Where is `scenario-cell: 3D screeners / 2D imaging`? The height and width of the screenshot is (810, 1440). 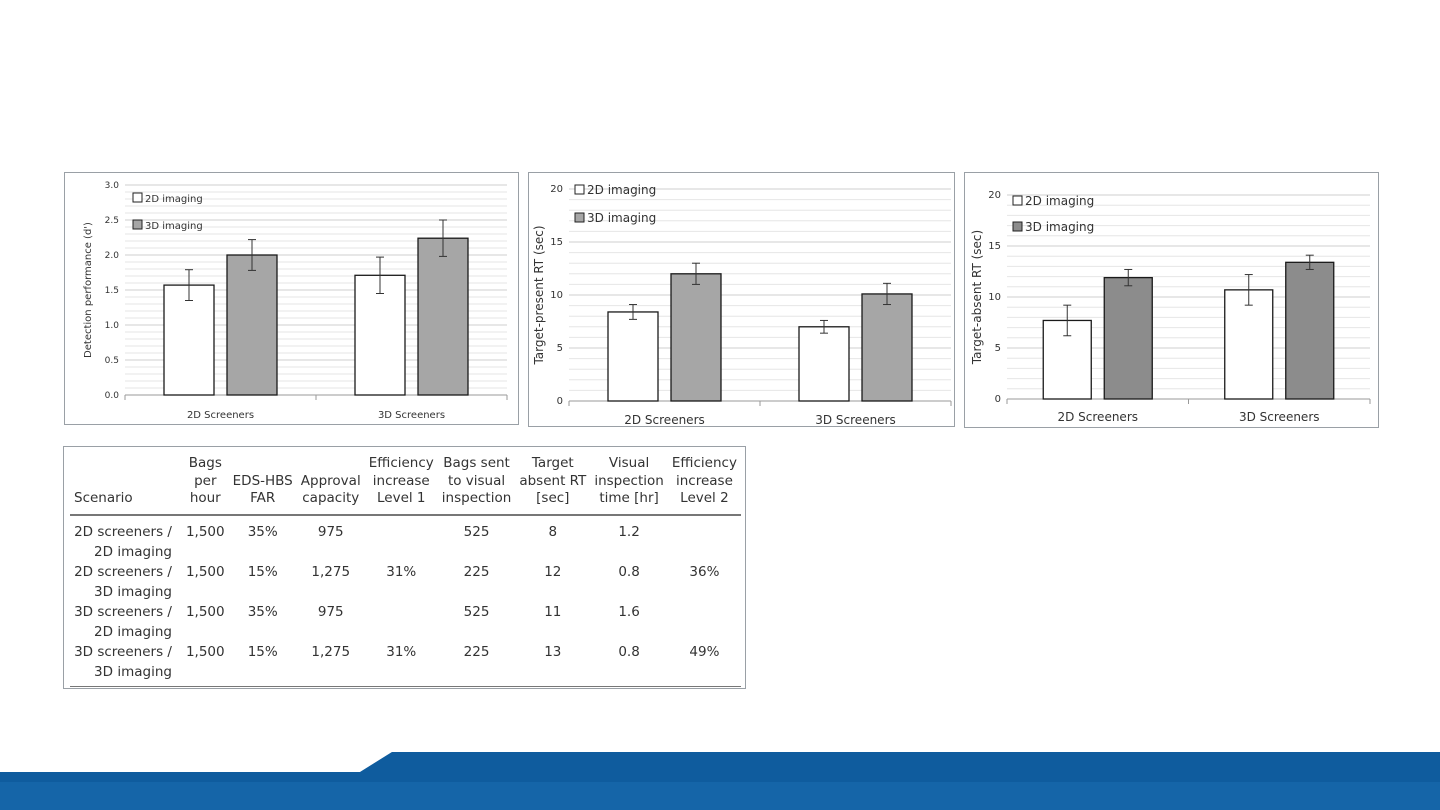
scenario-cell: 3D screeners / 2D imaging is located at coordinates (123, 621).